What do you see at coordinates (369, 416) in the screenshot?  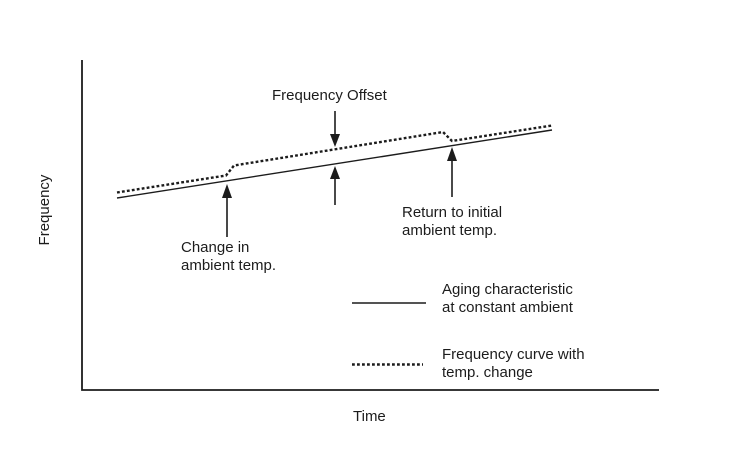 I see `x-axis-label: Time` at bounding box center [369, 416].